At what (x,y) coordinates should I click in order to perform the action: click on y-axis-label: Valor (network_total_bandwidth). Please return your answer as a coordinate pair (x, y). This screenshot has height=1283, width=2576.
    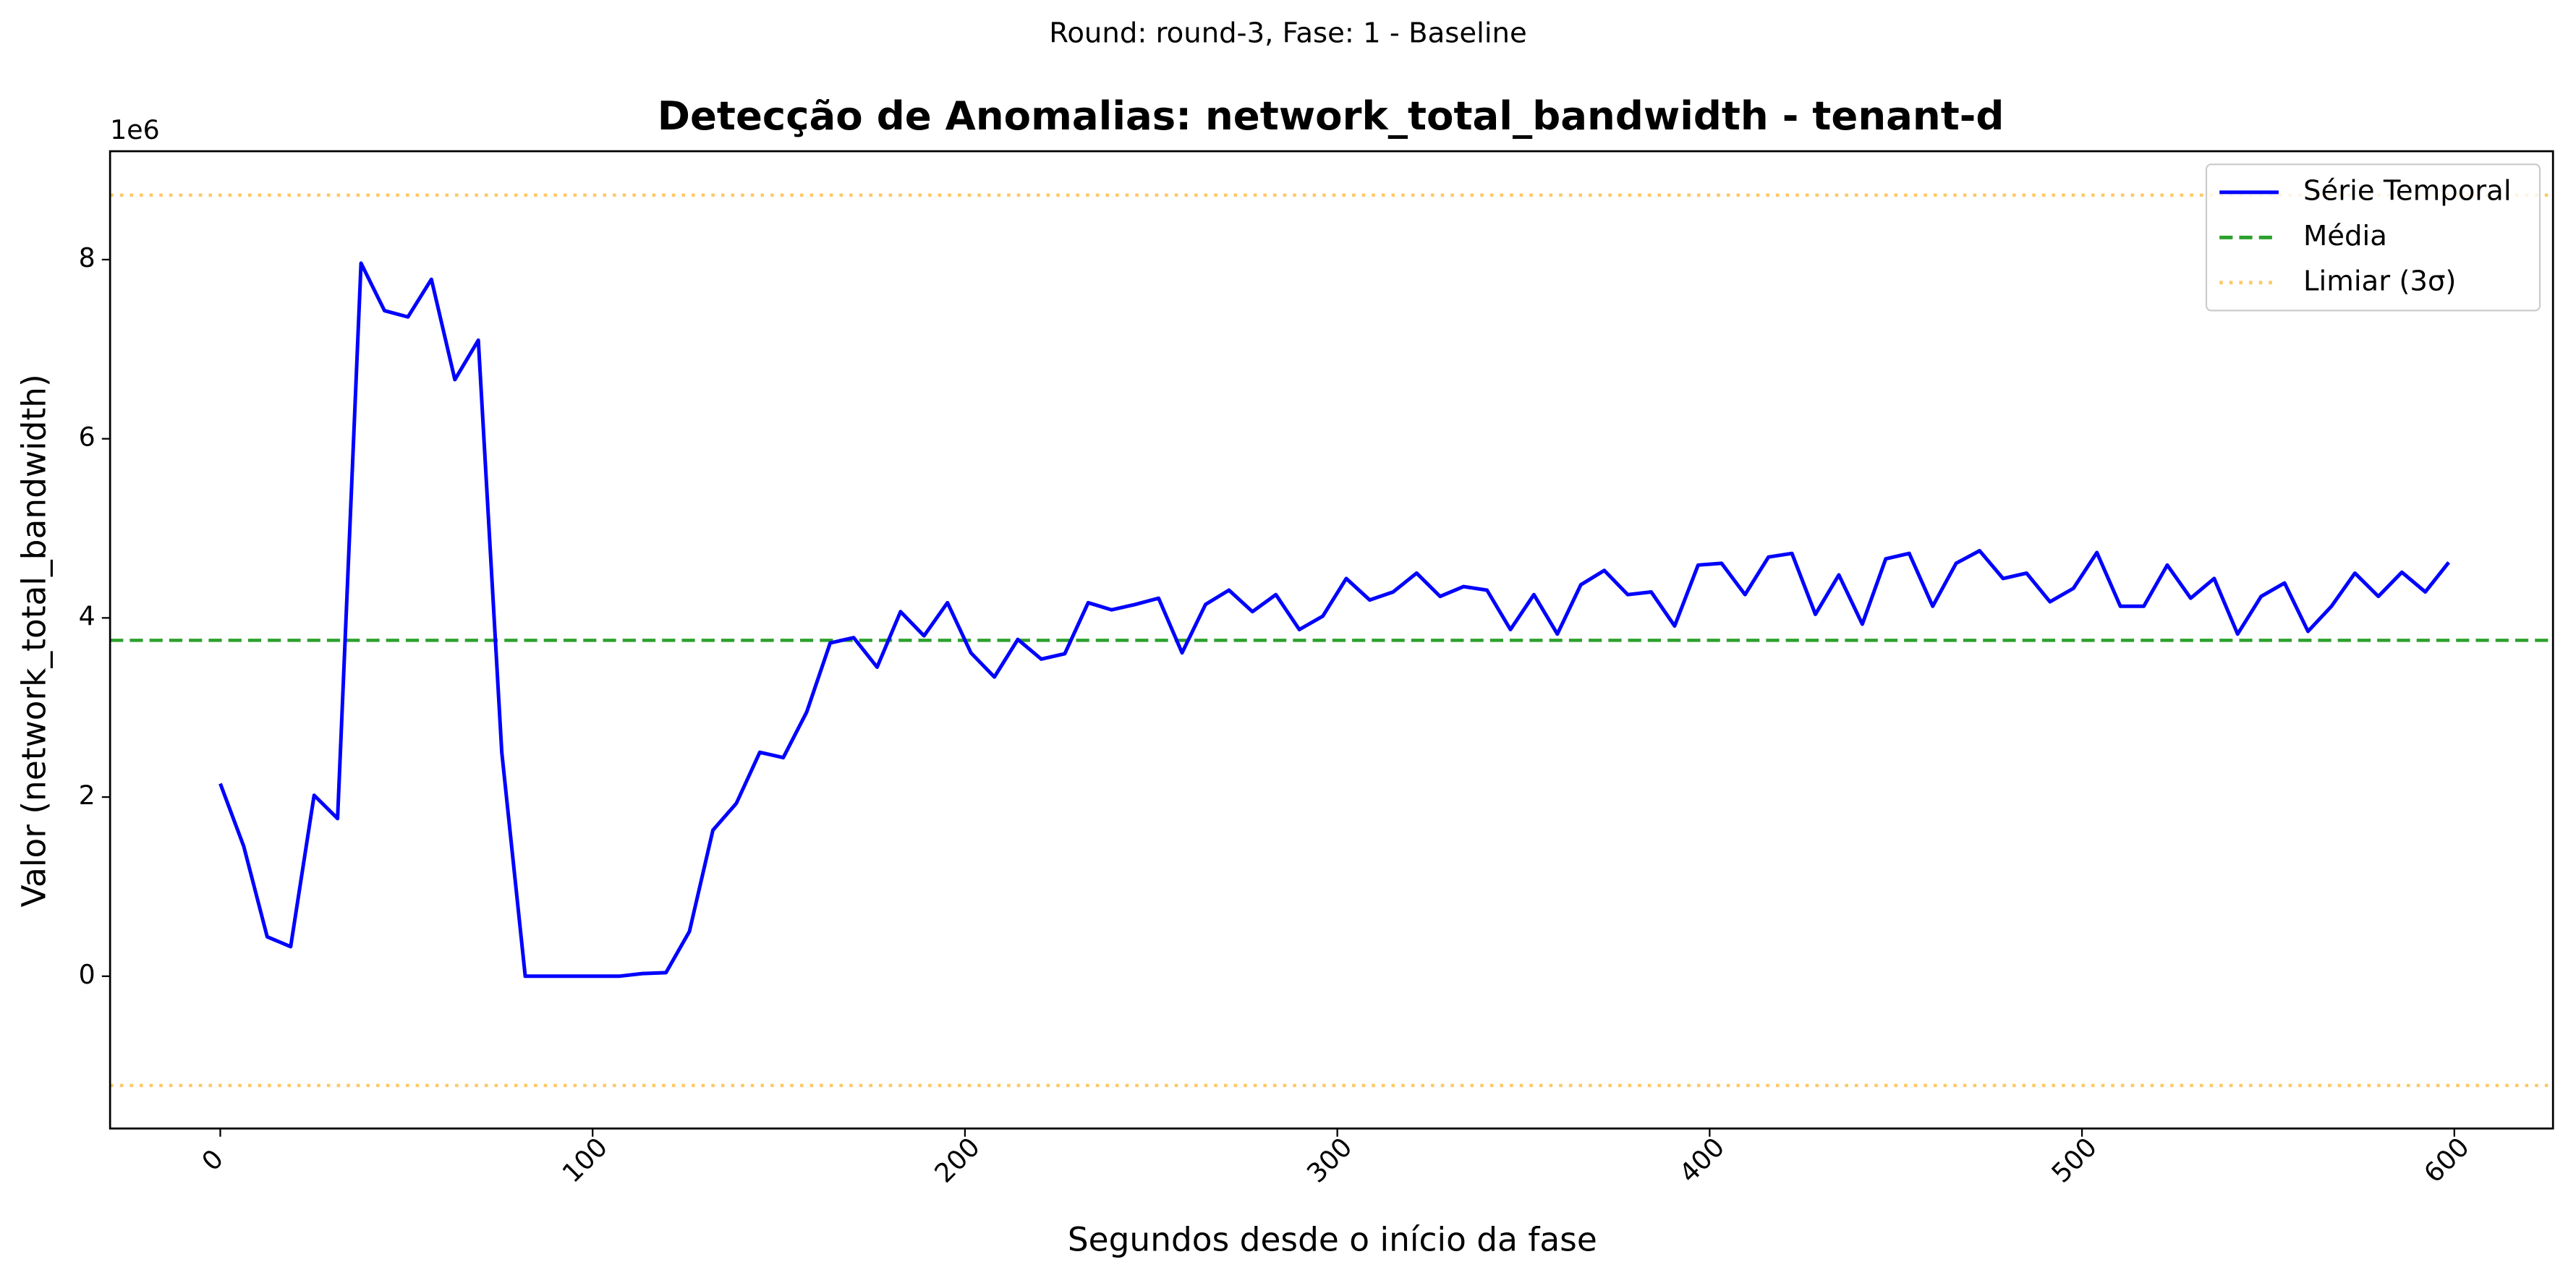
    Looking at the image, I should click on (33, 640).